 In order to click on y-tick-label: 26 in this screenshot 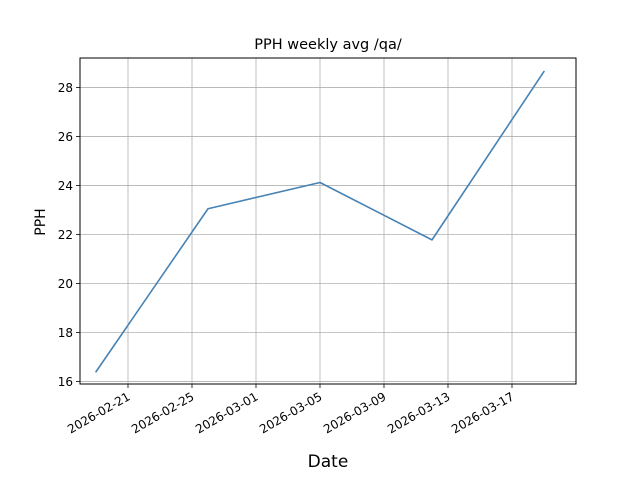, I will do `click(65, 137)`.